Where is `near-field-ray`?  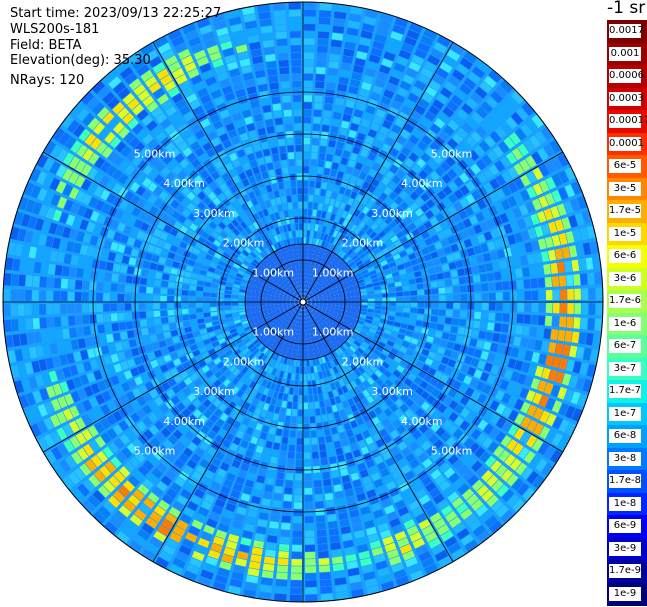 near-field-ray is located at coordinates (306, 273).